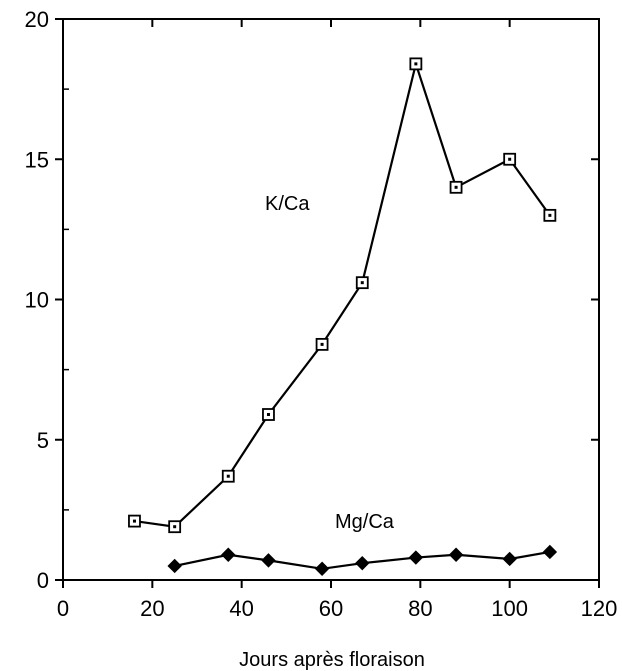  What do you see at coordinates (509, 608) in the screenshot?
I see `x-tick-label: 100` at bounding box center [509, 608].